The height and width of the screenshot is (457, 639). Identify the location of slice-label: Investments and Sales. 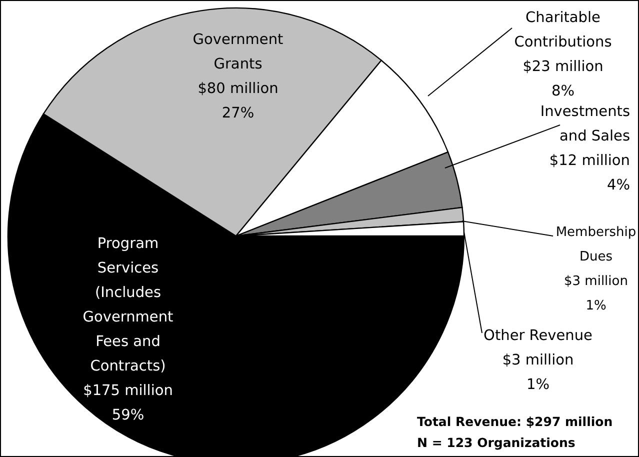
(585, 124).